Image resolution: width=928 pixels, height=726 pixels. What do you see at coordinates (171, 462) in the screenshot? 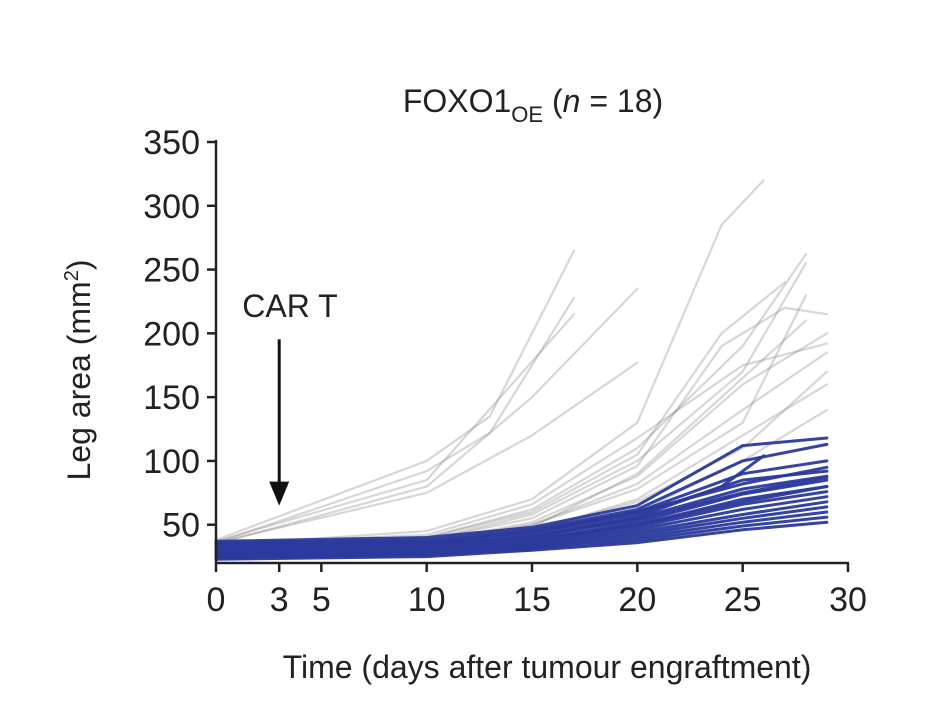
I see `y-tick-label-100: 100` at bounding box center [171, 462].